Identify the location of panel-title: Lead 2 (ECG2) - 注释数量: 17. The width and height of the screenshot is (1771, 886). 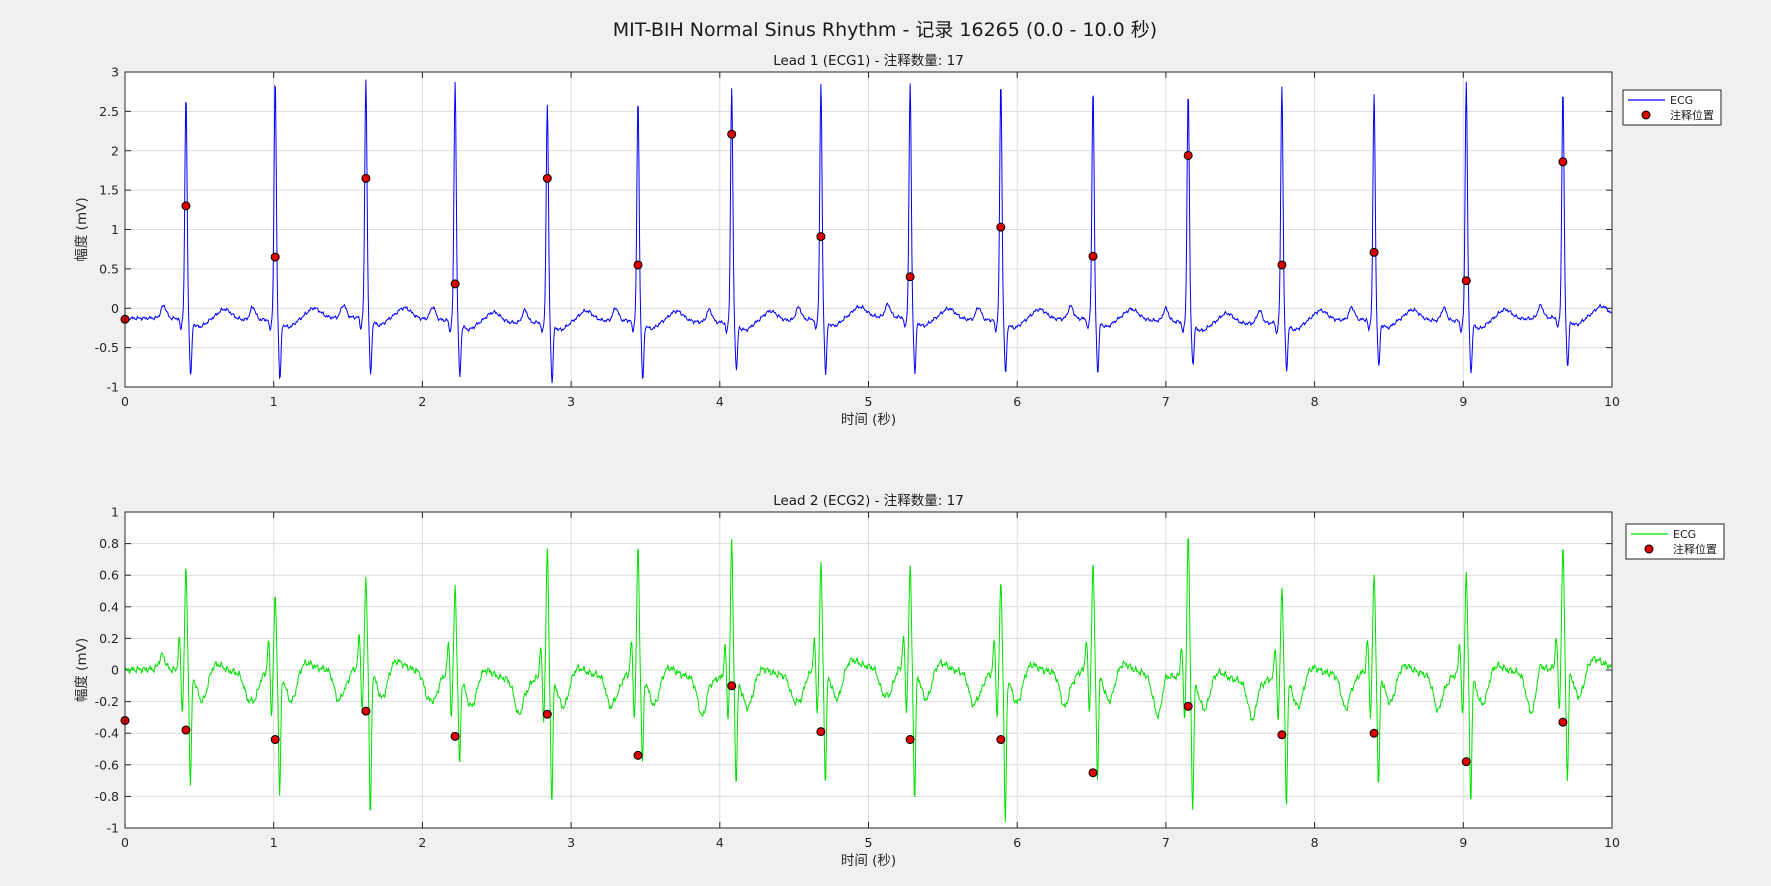
(868, 501).